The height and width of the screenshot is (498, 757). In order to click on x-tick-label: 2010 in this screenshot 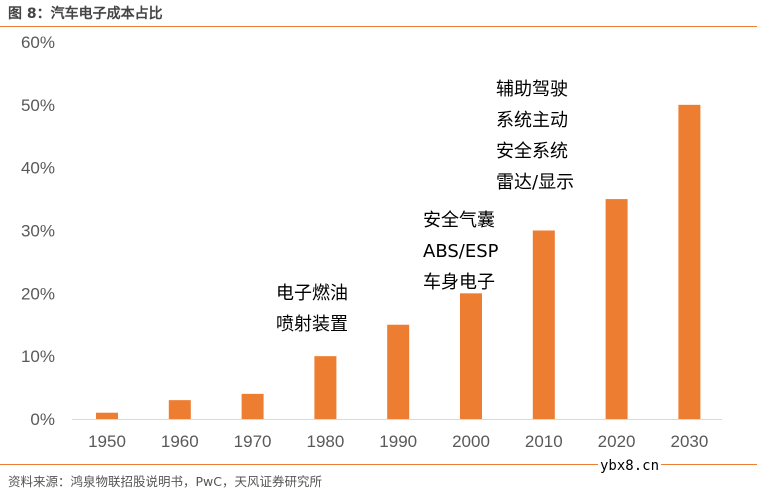, I will do `click(544, 441)`.